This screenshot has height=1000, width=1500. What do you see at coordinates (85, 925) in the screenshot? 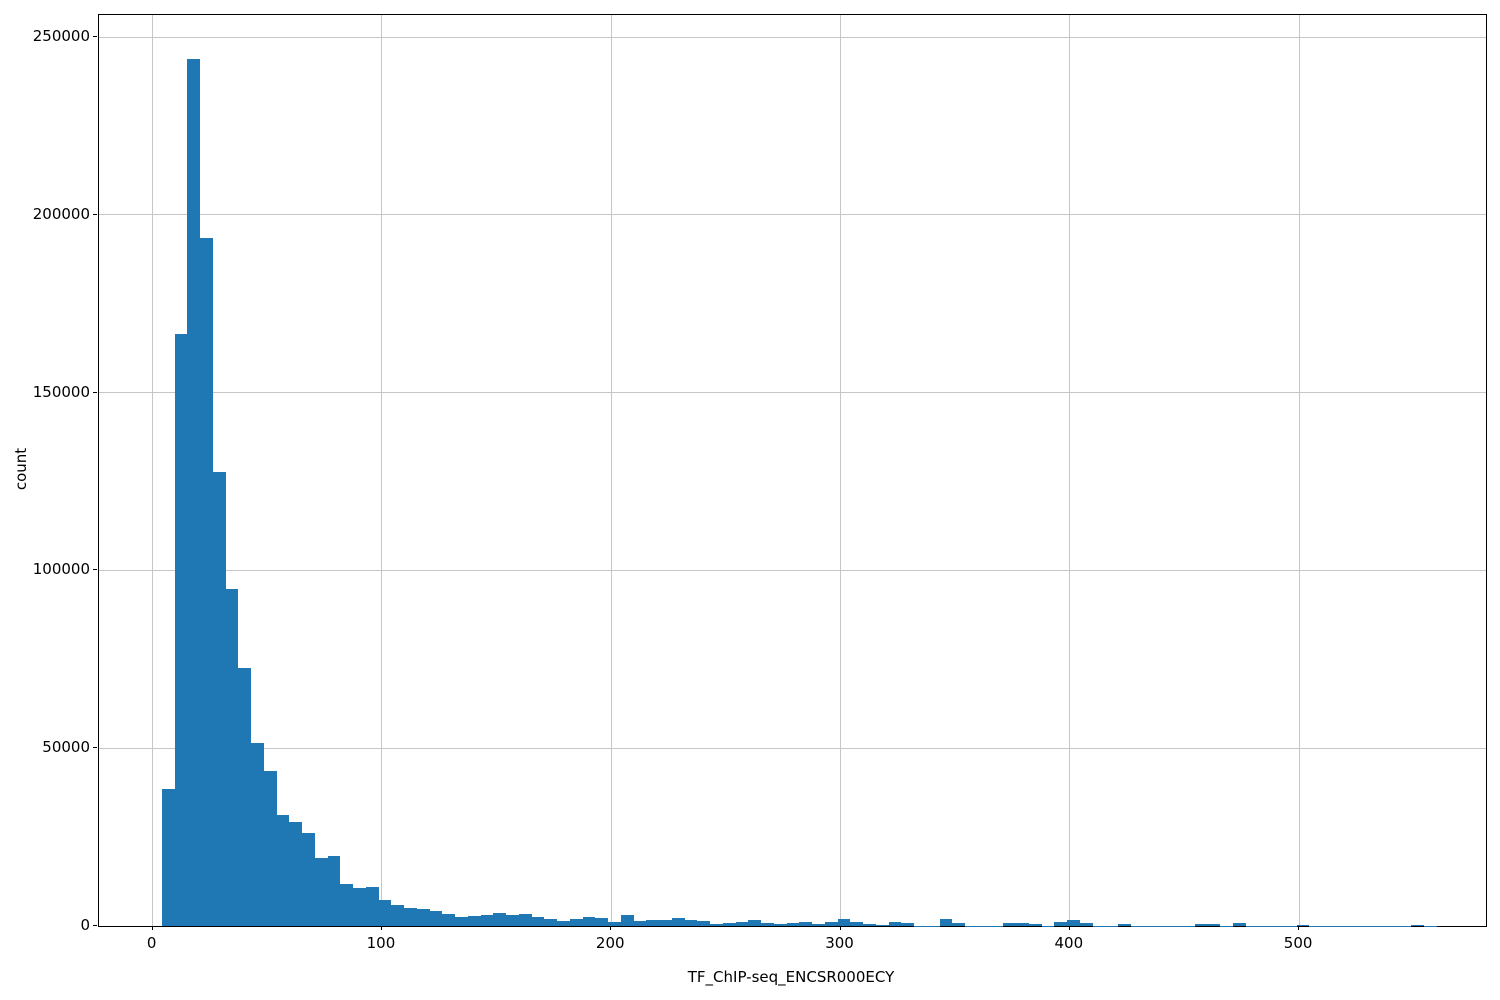
I see `y-tick-label: 0` at bounding box center [85, 925].